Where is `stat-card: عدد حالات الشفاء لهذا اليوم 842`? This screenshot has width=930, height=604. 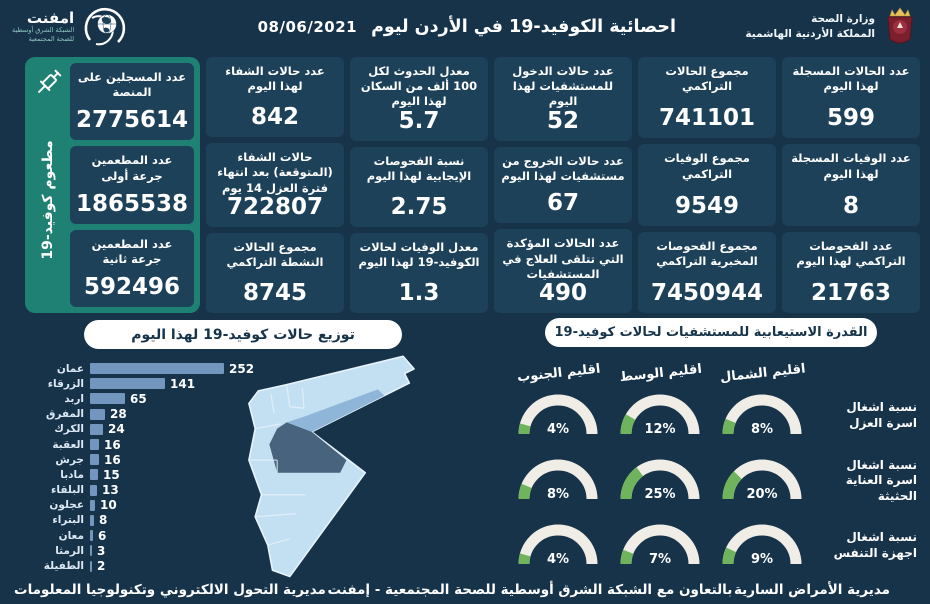 stat-card: عدد حالات الشفاء لهذا اليوم 842 is located at coordinates (275, 97).